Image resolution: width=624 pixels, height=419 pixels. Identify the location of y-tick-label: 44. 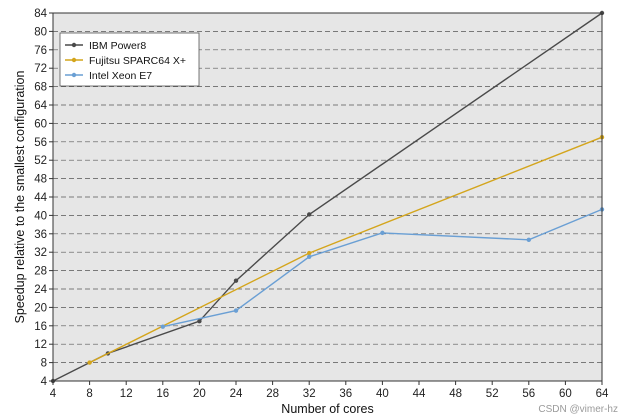
(40, 198).